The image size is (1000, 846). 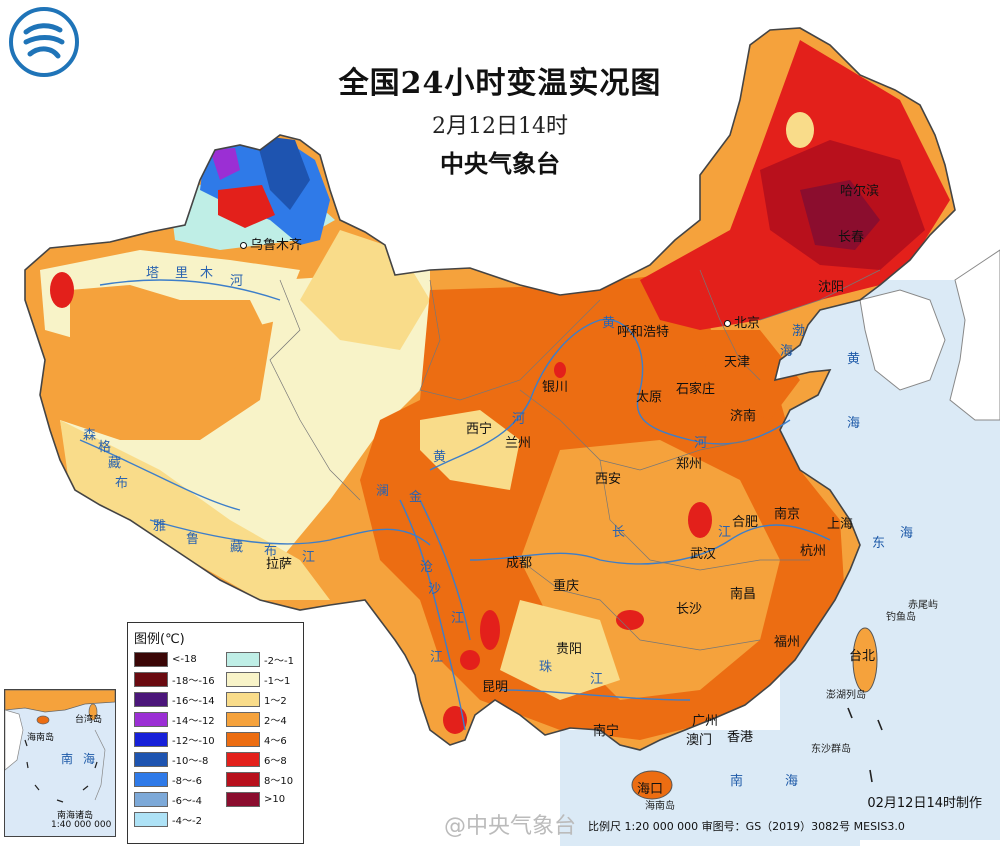 What do you see at coordinates (608, 479) in the screenshot?
I see `city-label: 西安` at bounding box center [608, 479].